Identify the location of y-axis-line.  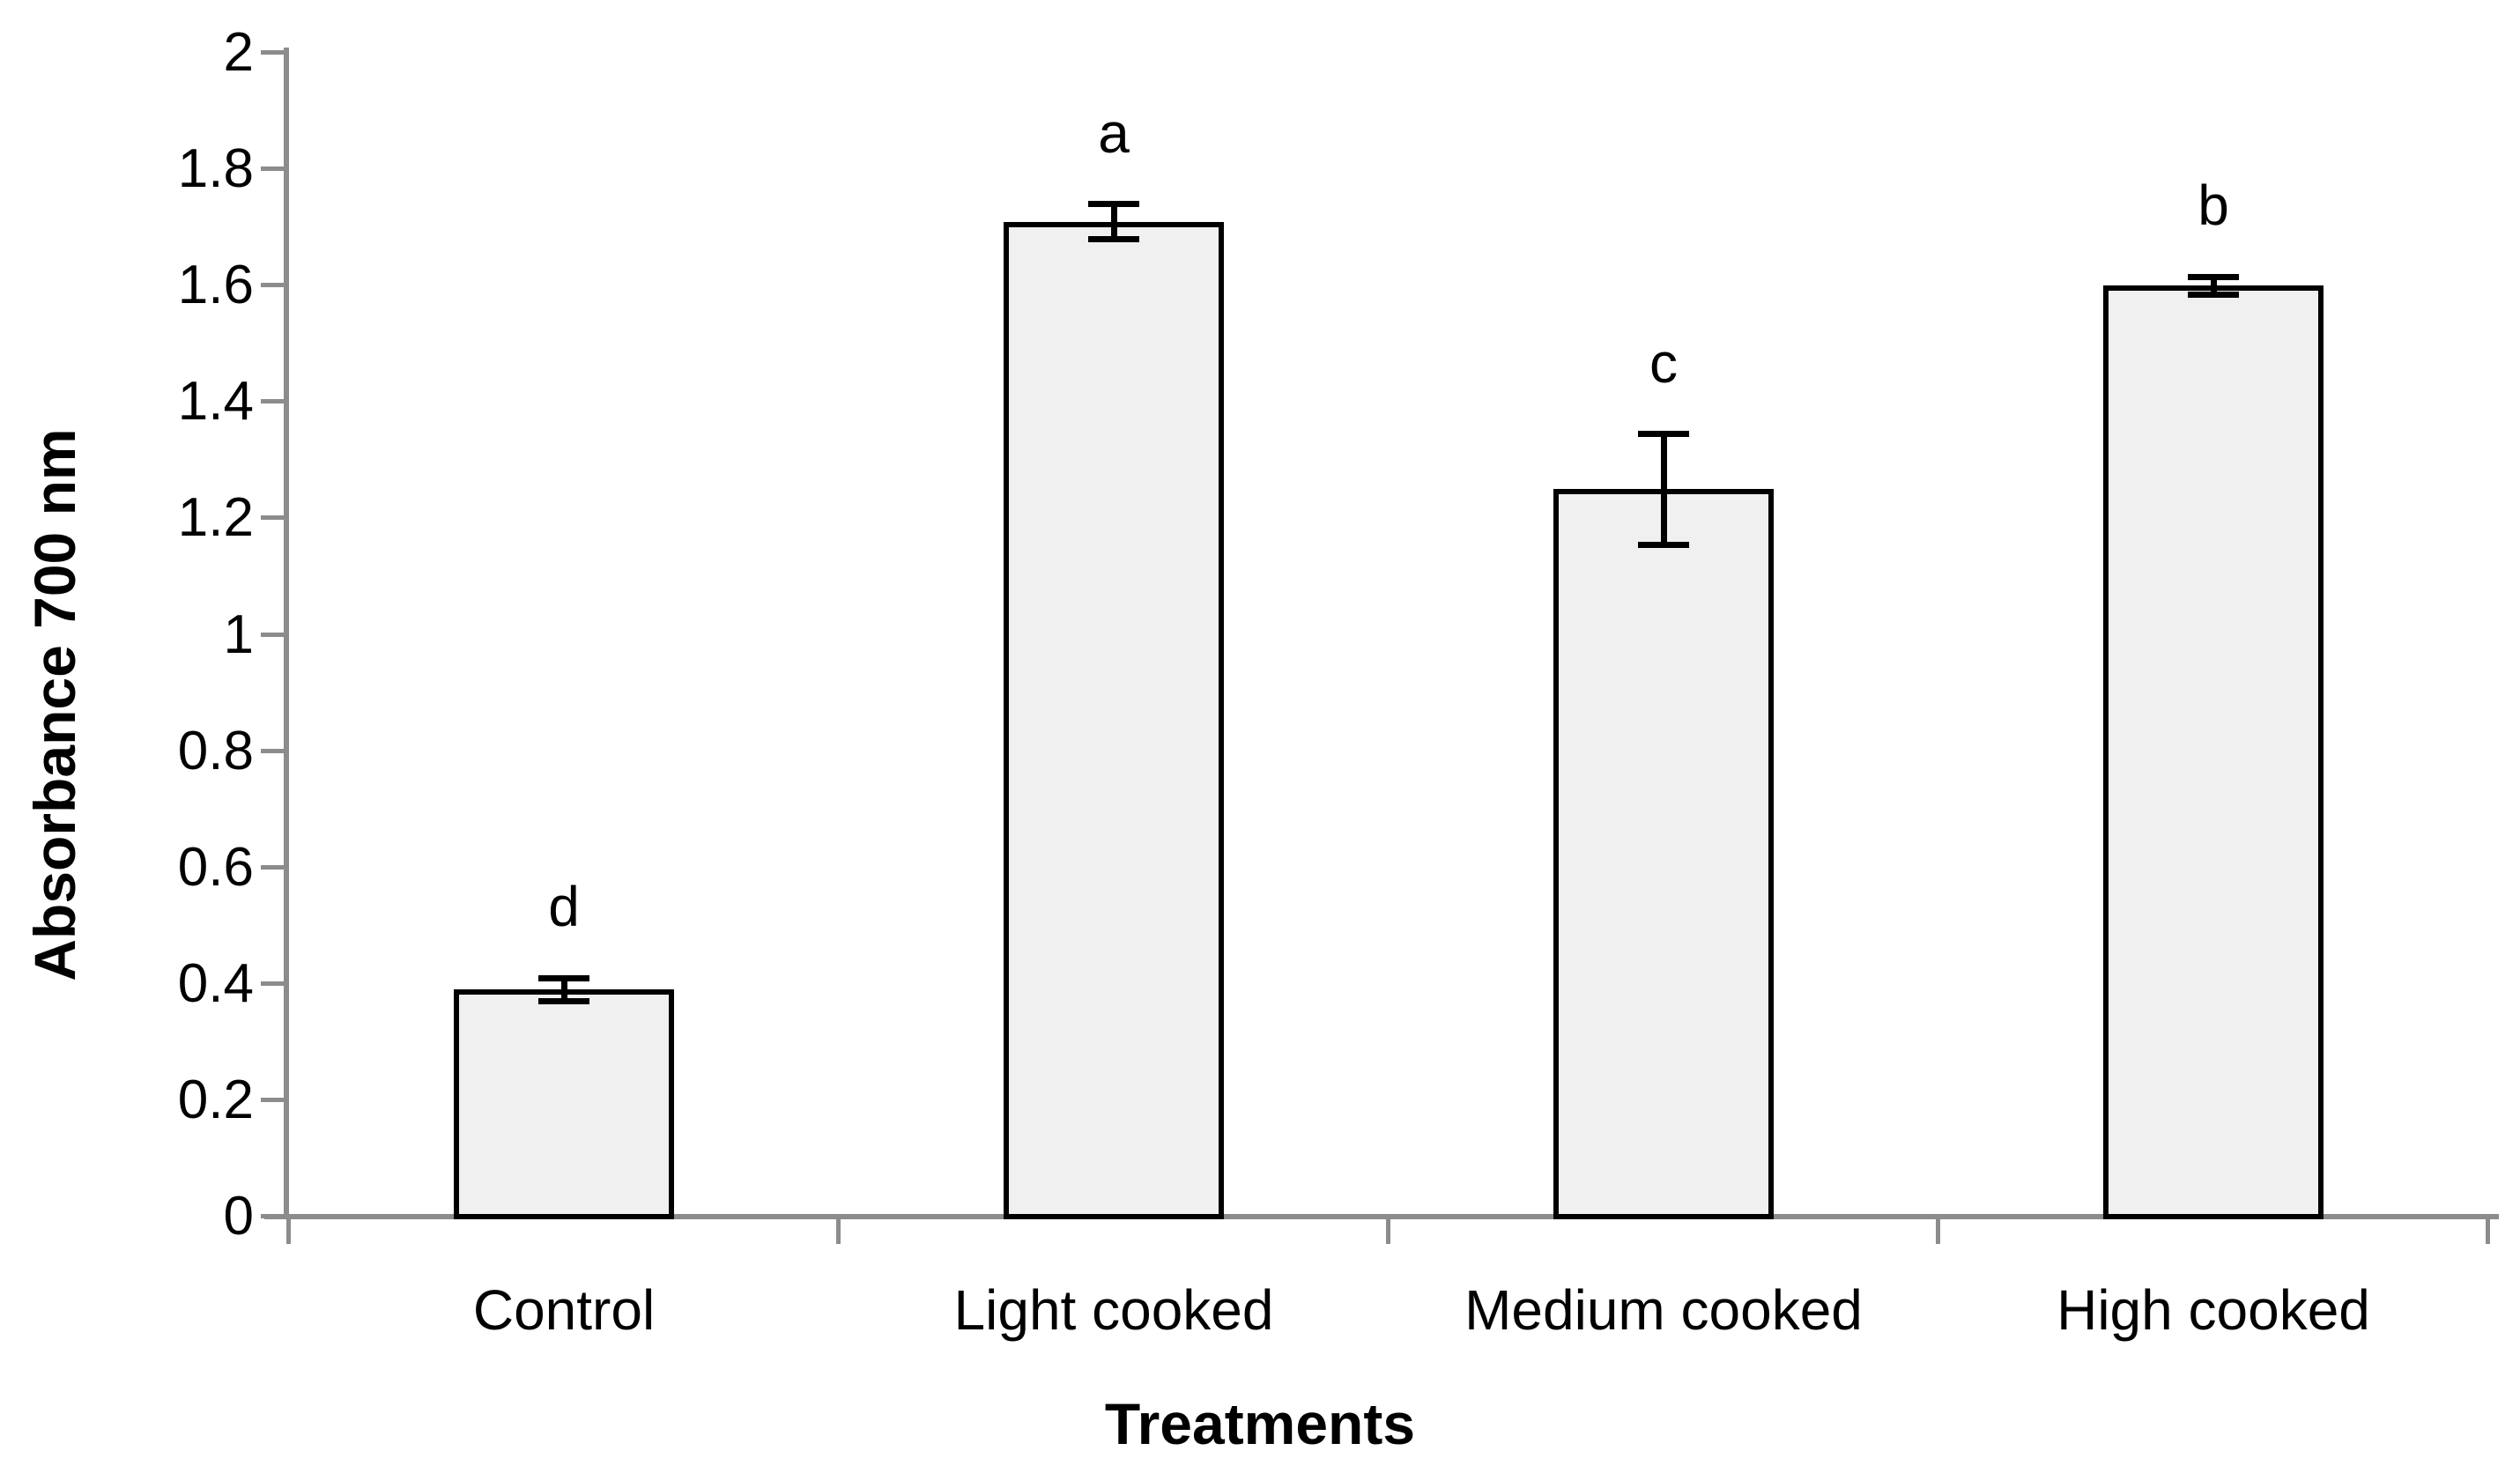
(286, 633).